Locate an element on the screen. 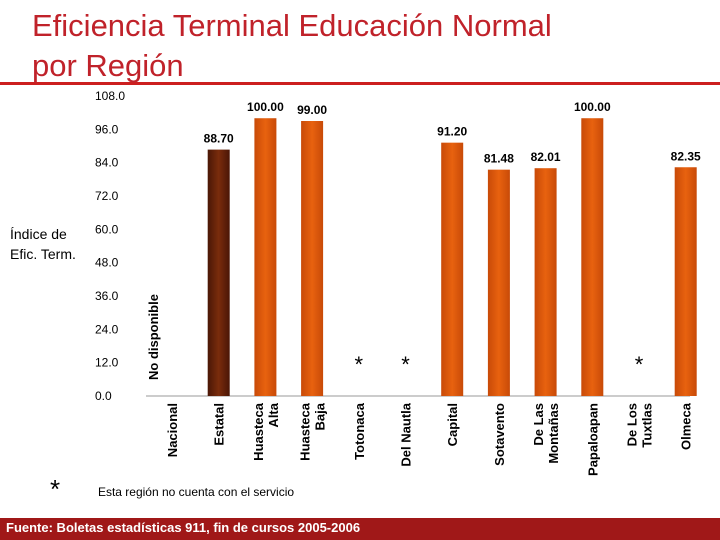 The width and height of the screenshot is (720, 540). data-label: 91.20 is located at coordinates (452, 132).